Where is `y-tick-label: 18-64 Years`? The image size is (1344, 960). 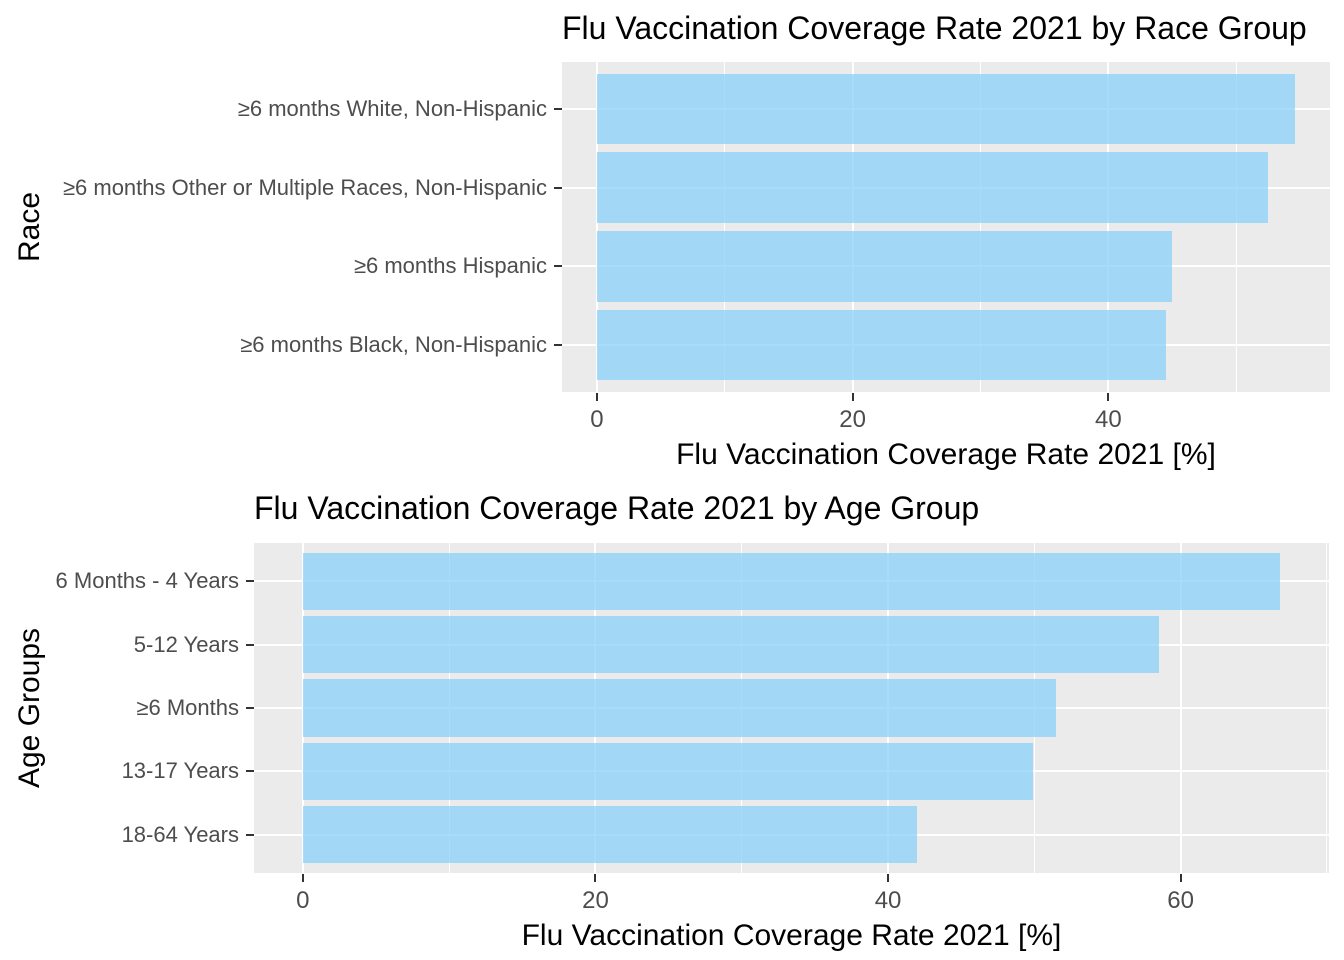 y-tick-label: 18-64 Years is located at coordinates (180, 834).